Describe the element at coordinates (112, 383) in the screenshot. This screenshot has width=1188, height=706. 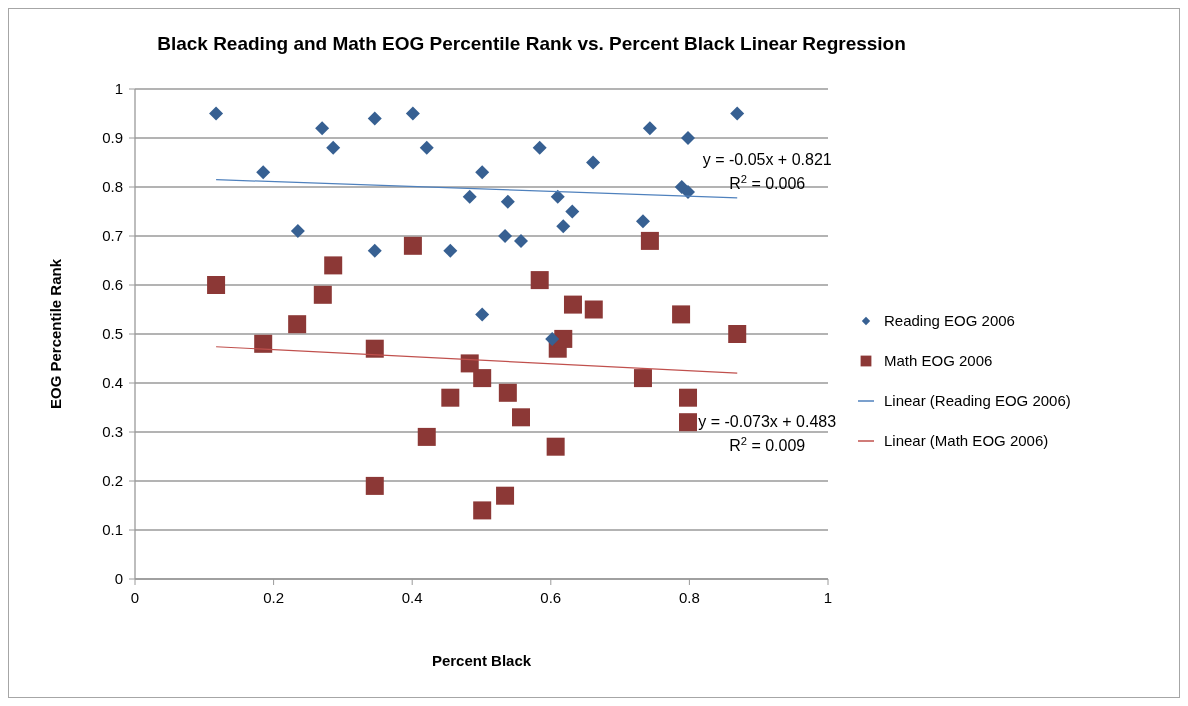
I see `y-tick-label: 0.4` at that location.